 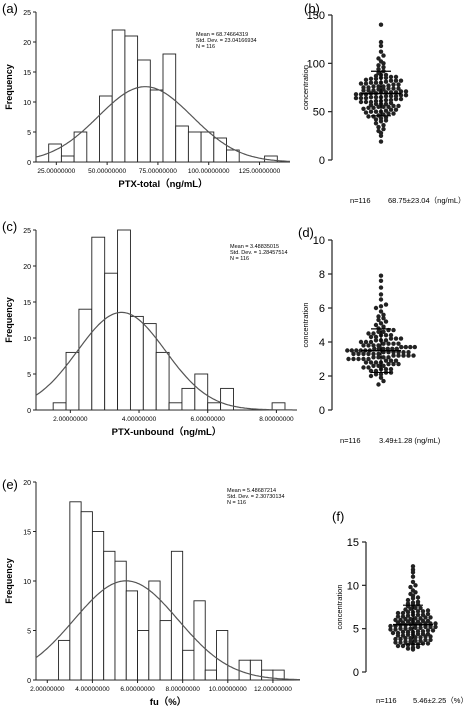 I want to click on x-tick-label: 125.00000000, so click(x=260, y=171).